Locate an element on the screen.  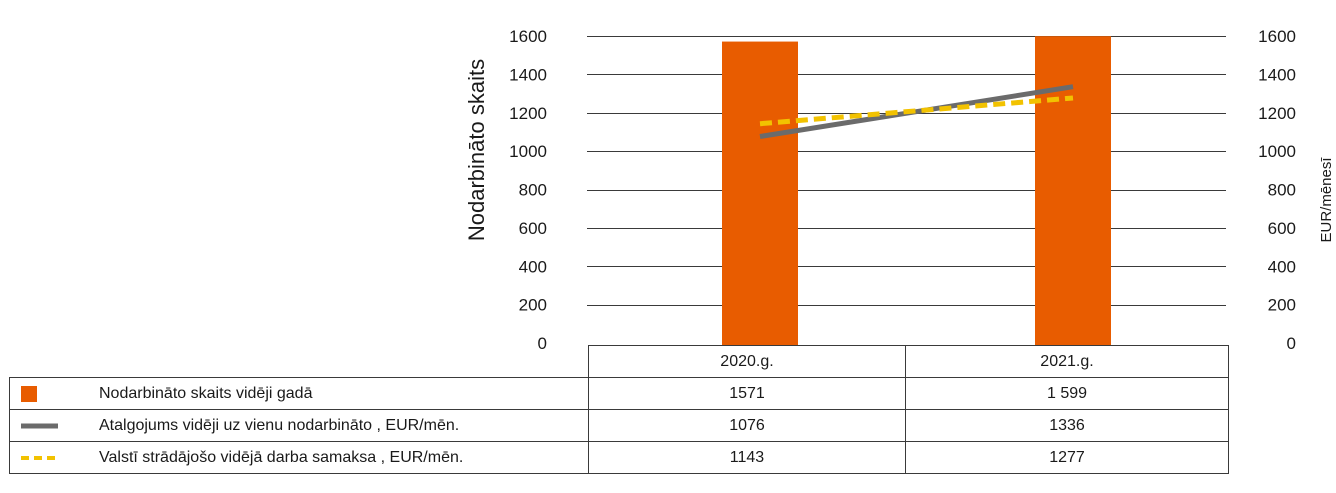
left-axis-title: Nodarbināto skaits is located at coordinates (476, 150).